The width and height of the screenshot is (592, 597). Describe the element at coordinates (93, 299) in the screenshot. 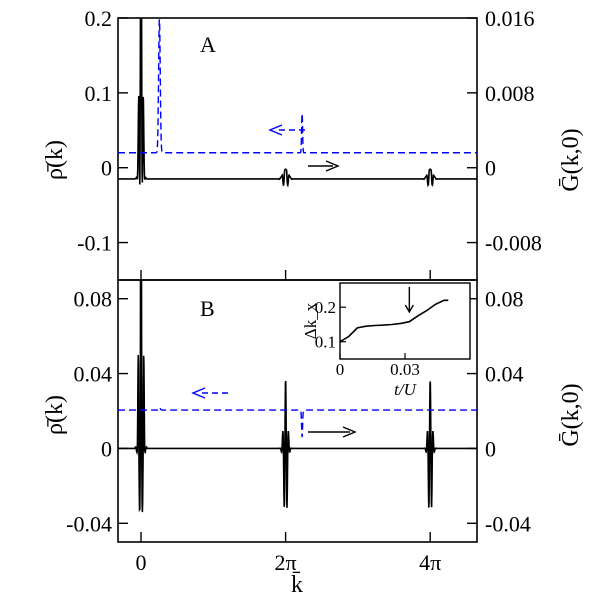

I see `panel-b-ytick-label-left: 0.08` at that location.